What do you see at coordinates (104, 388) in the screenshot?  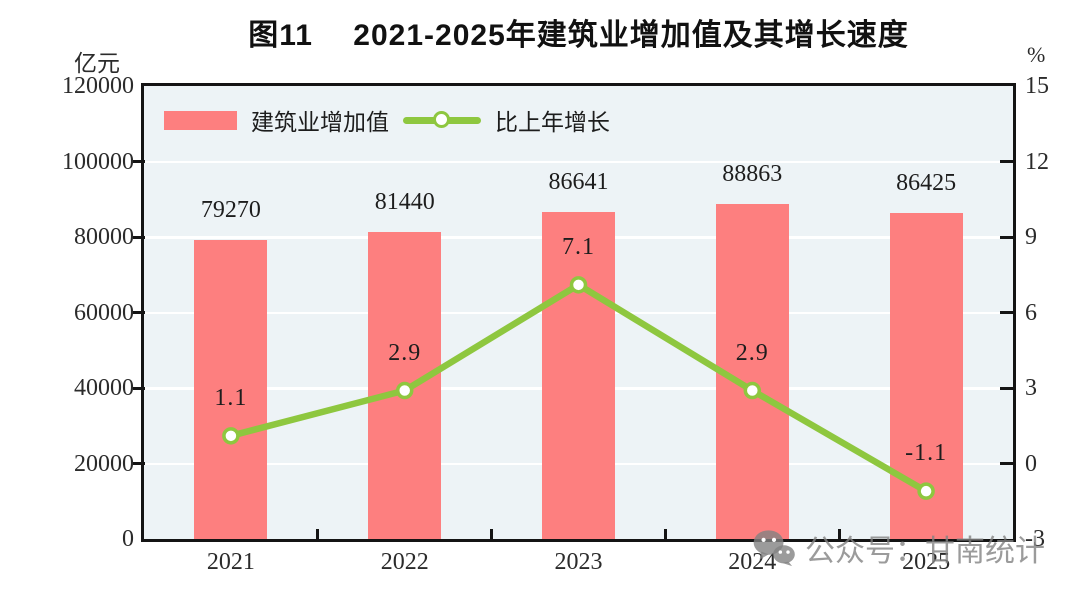 I see `left-axis-tick-label: 40000` at bounding box center [104, 388].